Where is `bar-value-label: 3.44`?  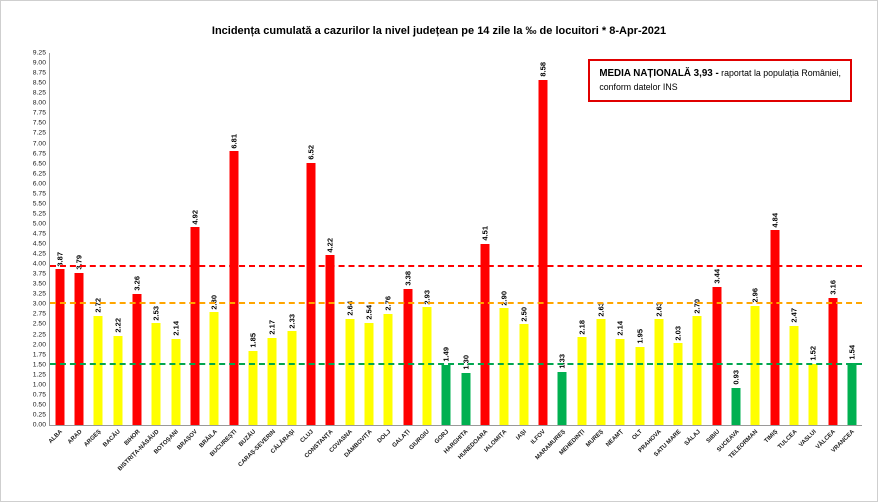 bar-value-label: 3.44 is located at coordinates (717, 276).